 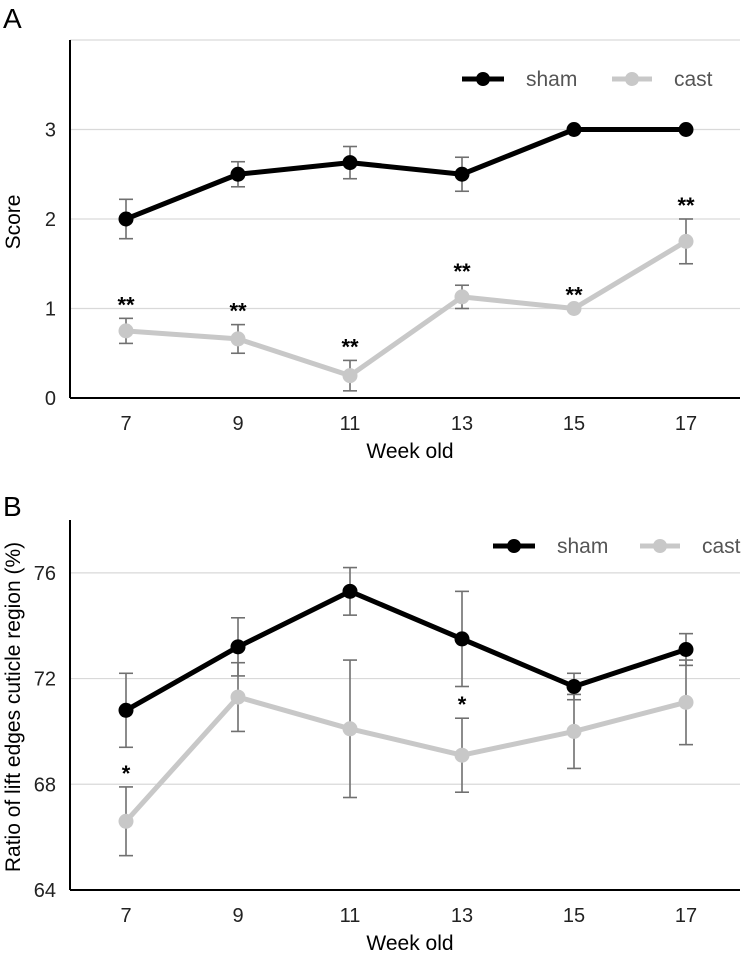 What do you see at coordinates (13, 707) in the screenshot?
I see `panel-b-y-axis-title: Ratio of lift edges cuticle region (%)` at bounding box center [13, 707].